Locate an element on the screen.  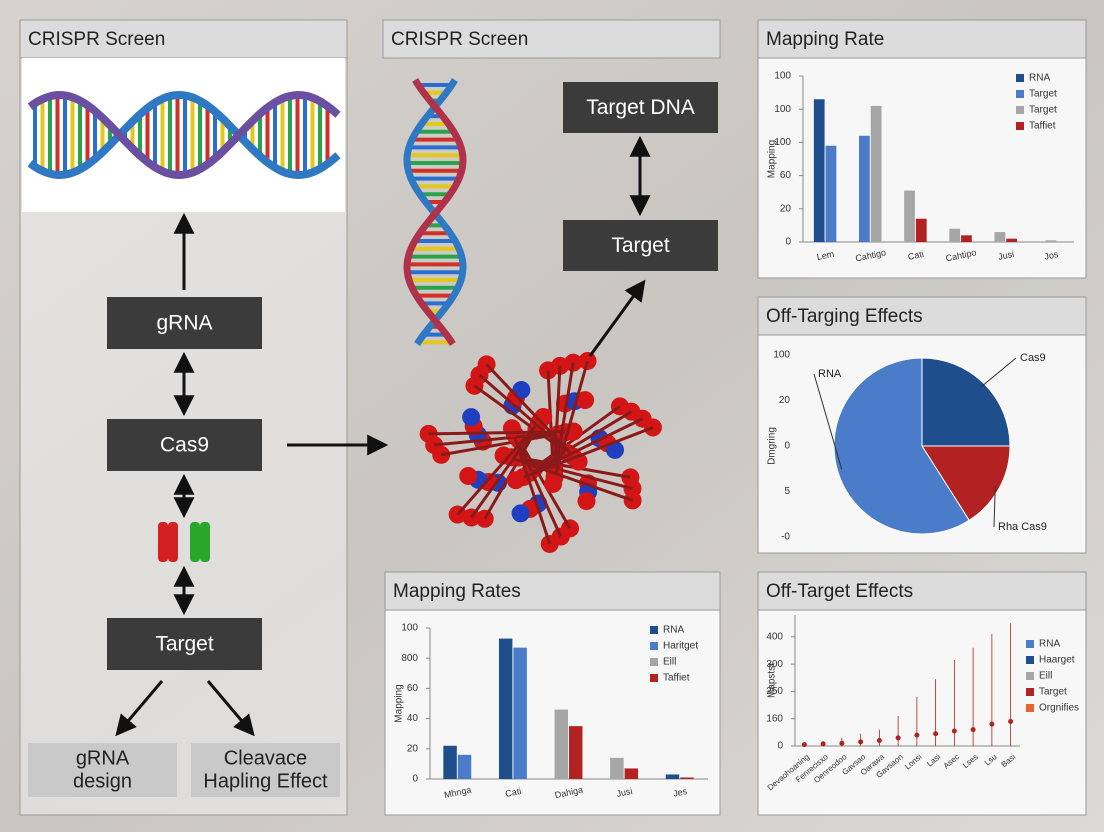
legend-label: Haarget is located at coordinates (1057, 660).